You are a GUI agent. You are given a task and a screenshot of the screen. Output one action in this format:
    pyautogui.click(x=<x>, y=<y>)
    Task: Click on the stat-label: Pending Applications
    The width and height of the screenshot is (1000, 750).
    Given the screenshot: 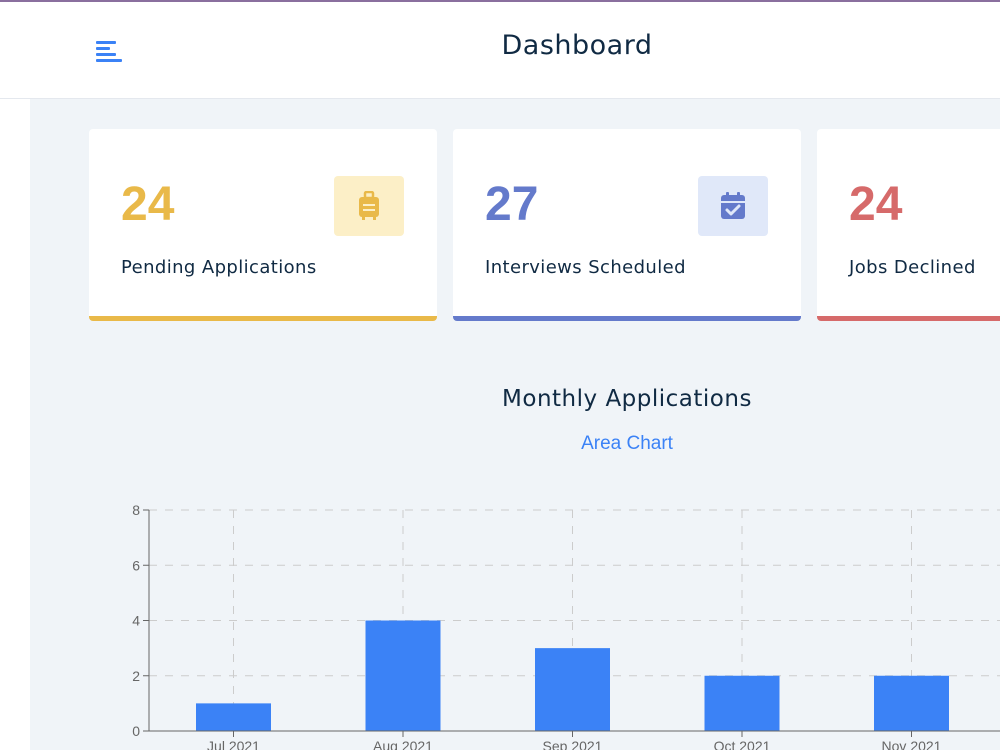 What is the action you would take?
    pyautogui.click(x=219, y=267)
    